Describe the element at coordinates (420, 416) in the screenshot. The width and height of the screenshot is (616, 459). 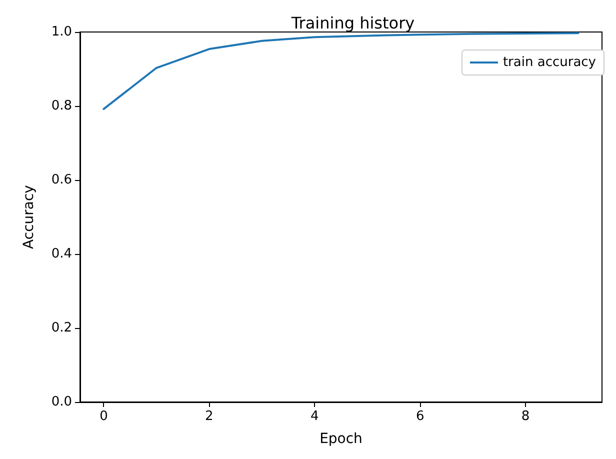
I see `x-tick-label: 6` at that location.